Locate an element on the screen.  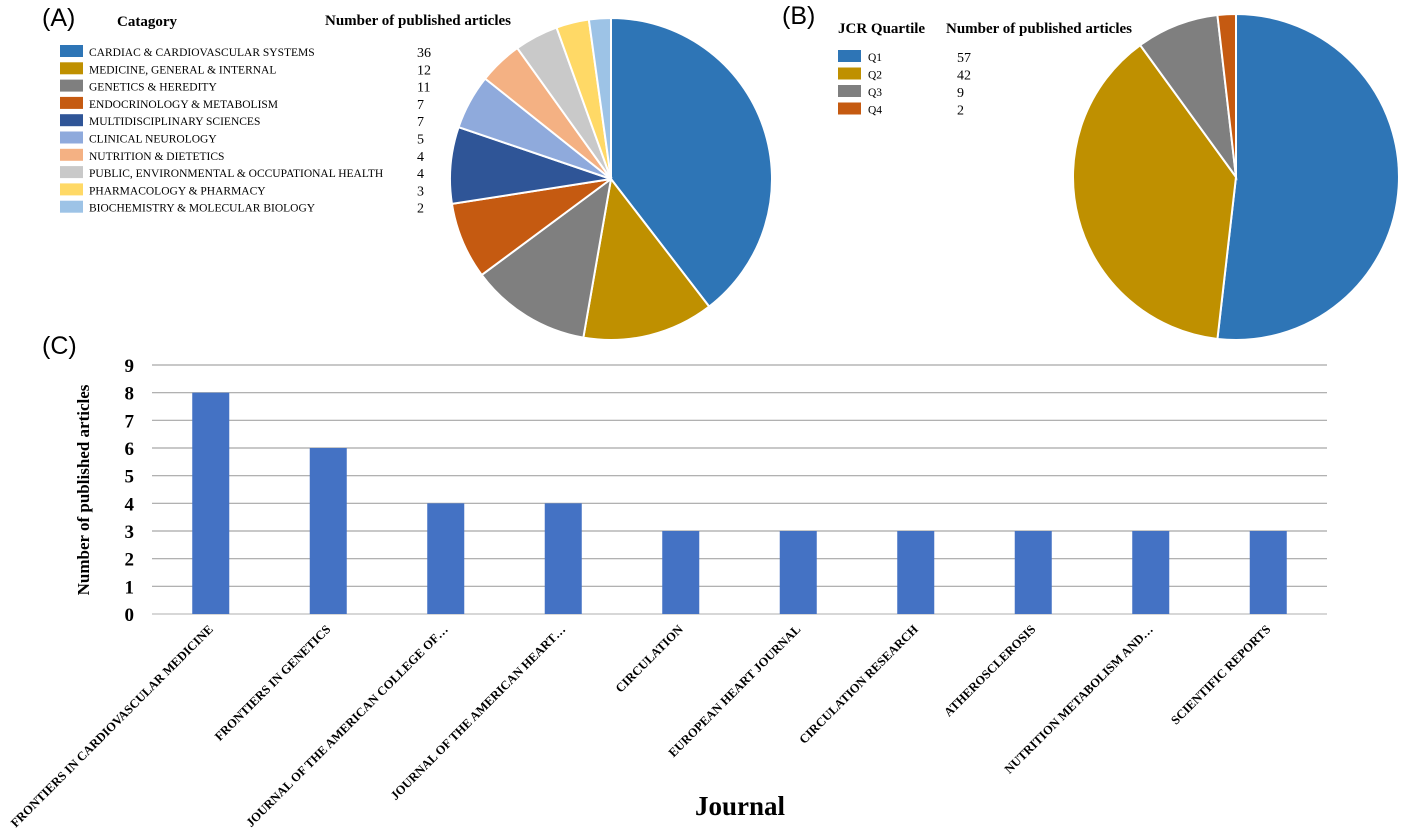
bar-x-tick-label: FRONTIERS IN GENETICS is located at coordinates (272, 682).